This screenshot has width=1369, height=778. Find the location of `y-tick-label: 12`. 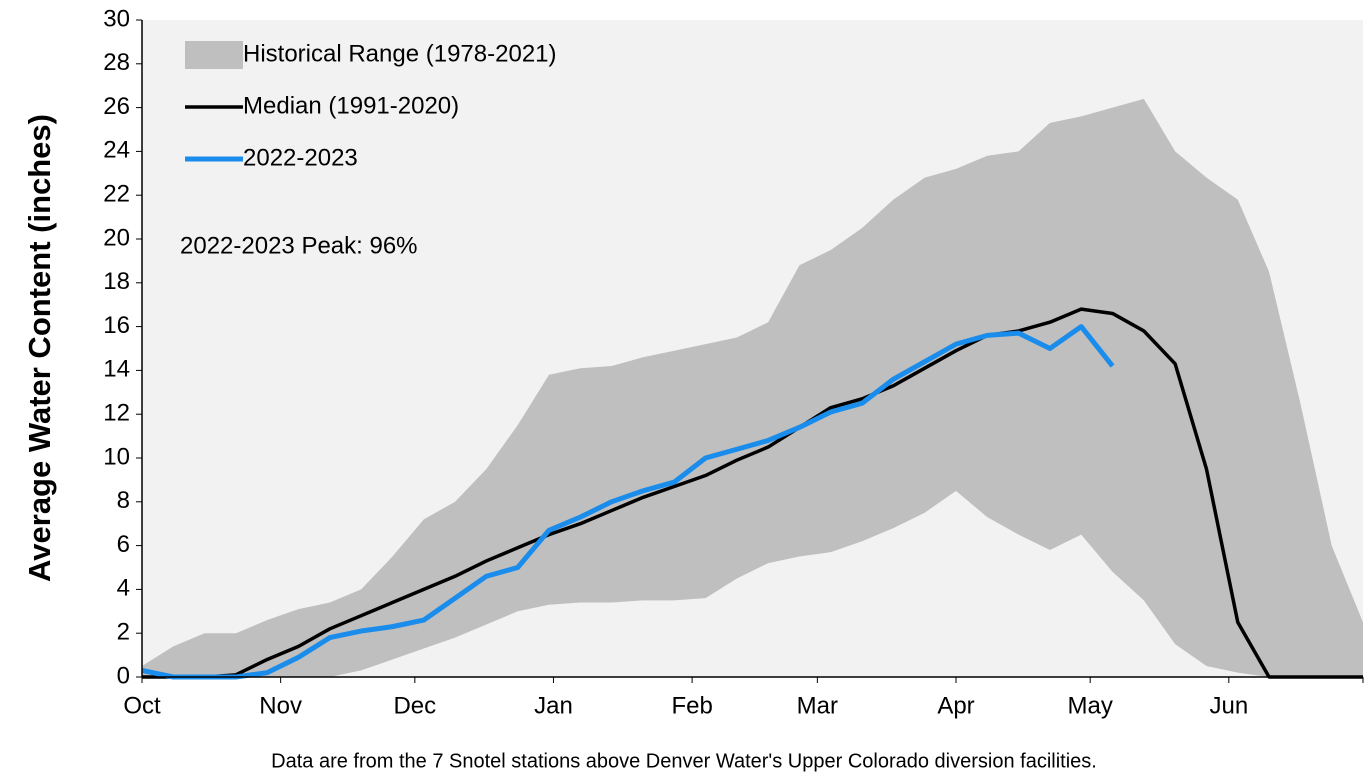

y-tick-label: 12 is located at coordinates (116, 413).